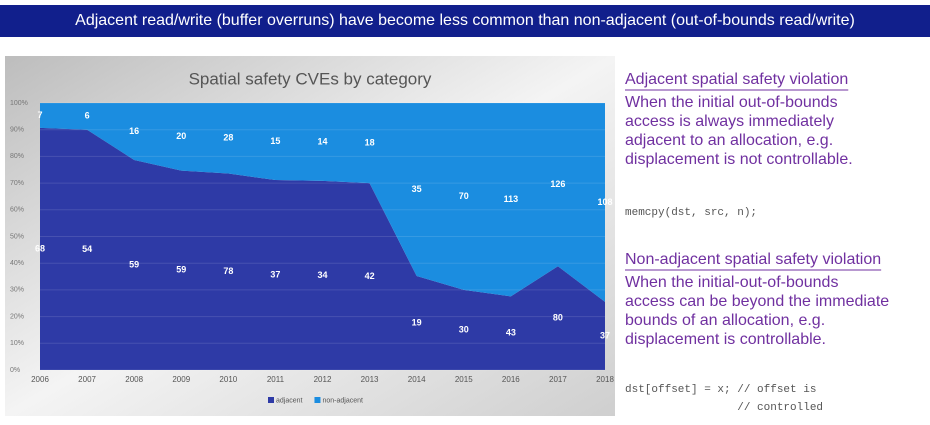 Image resolution: width=930 pixels, height=425 pixels. I want to click on y-tick-label: 90%, so click(17, 130).